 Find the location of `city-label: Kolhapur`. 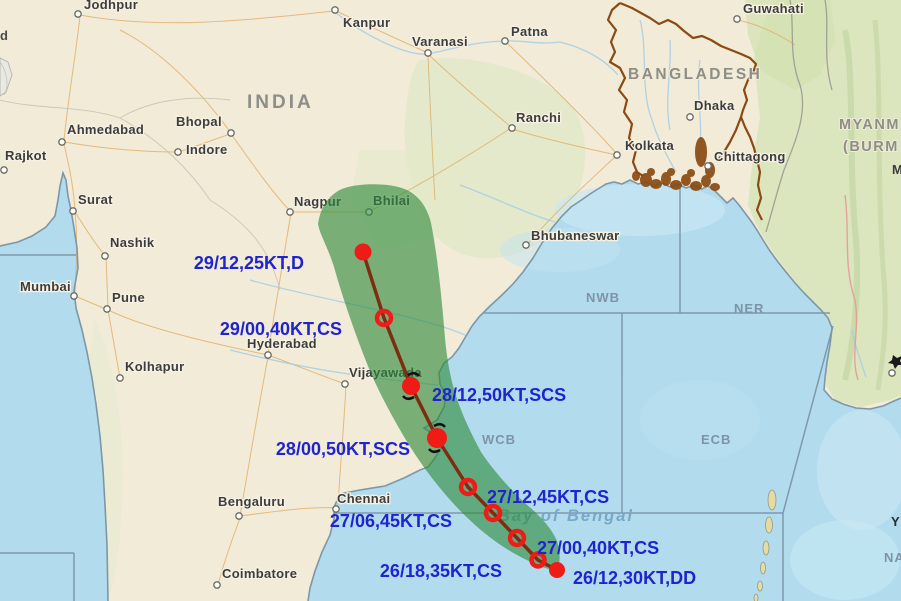

city-label: Kolhapur is located at coordinates (154, 366).